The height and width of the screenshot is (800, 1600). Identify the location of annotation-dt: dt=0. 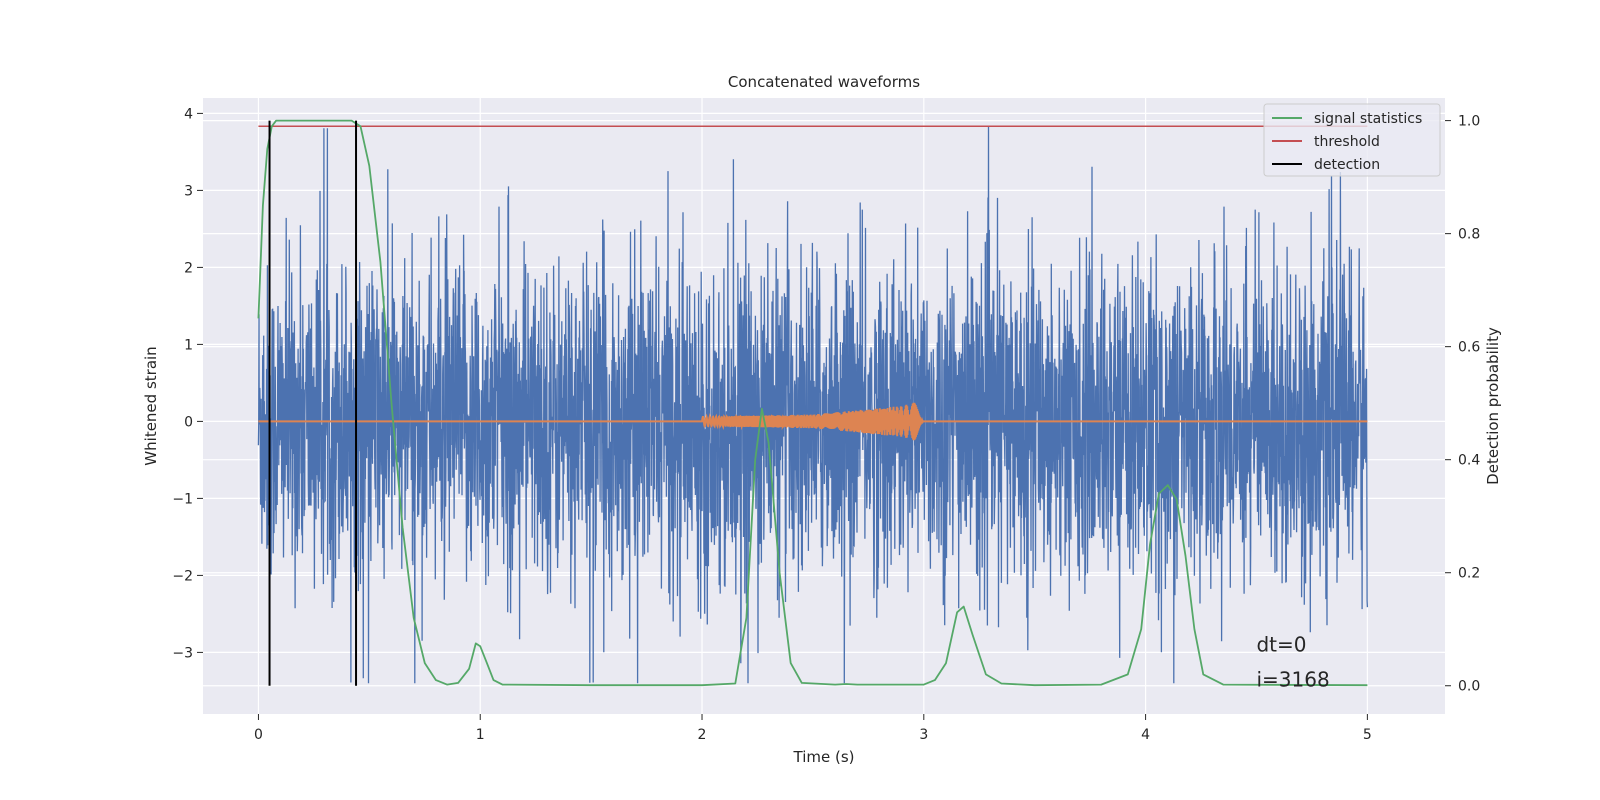
(1281, 645).